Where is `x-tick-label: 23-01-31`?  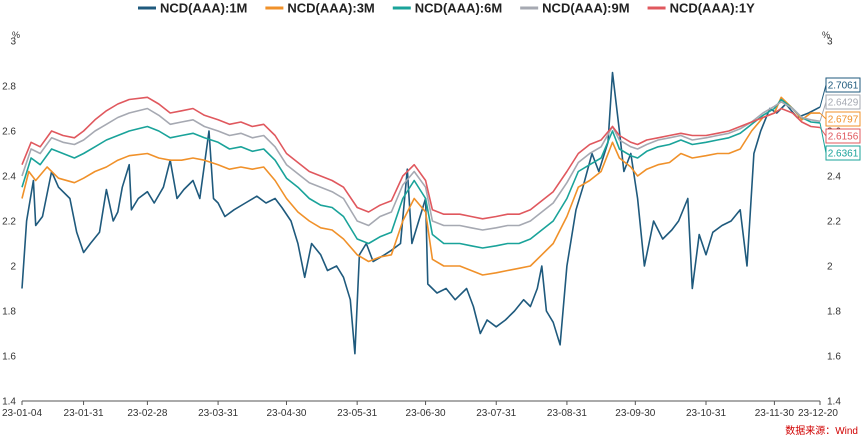 x-tick-label: 23-01-31 is located at coordinates (84, 413).